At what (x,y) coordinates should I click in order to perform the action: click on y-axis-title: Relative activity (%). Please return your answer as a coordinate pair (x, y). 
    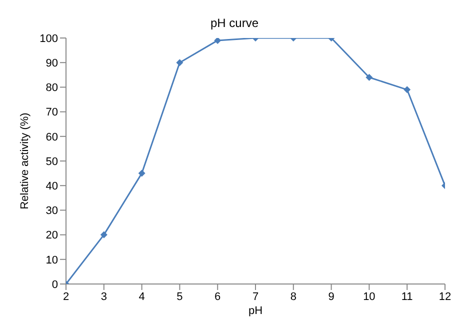
    Looking at the image, I should click on (24, 161).